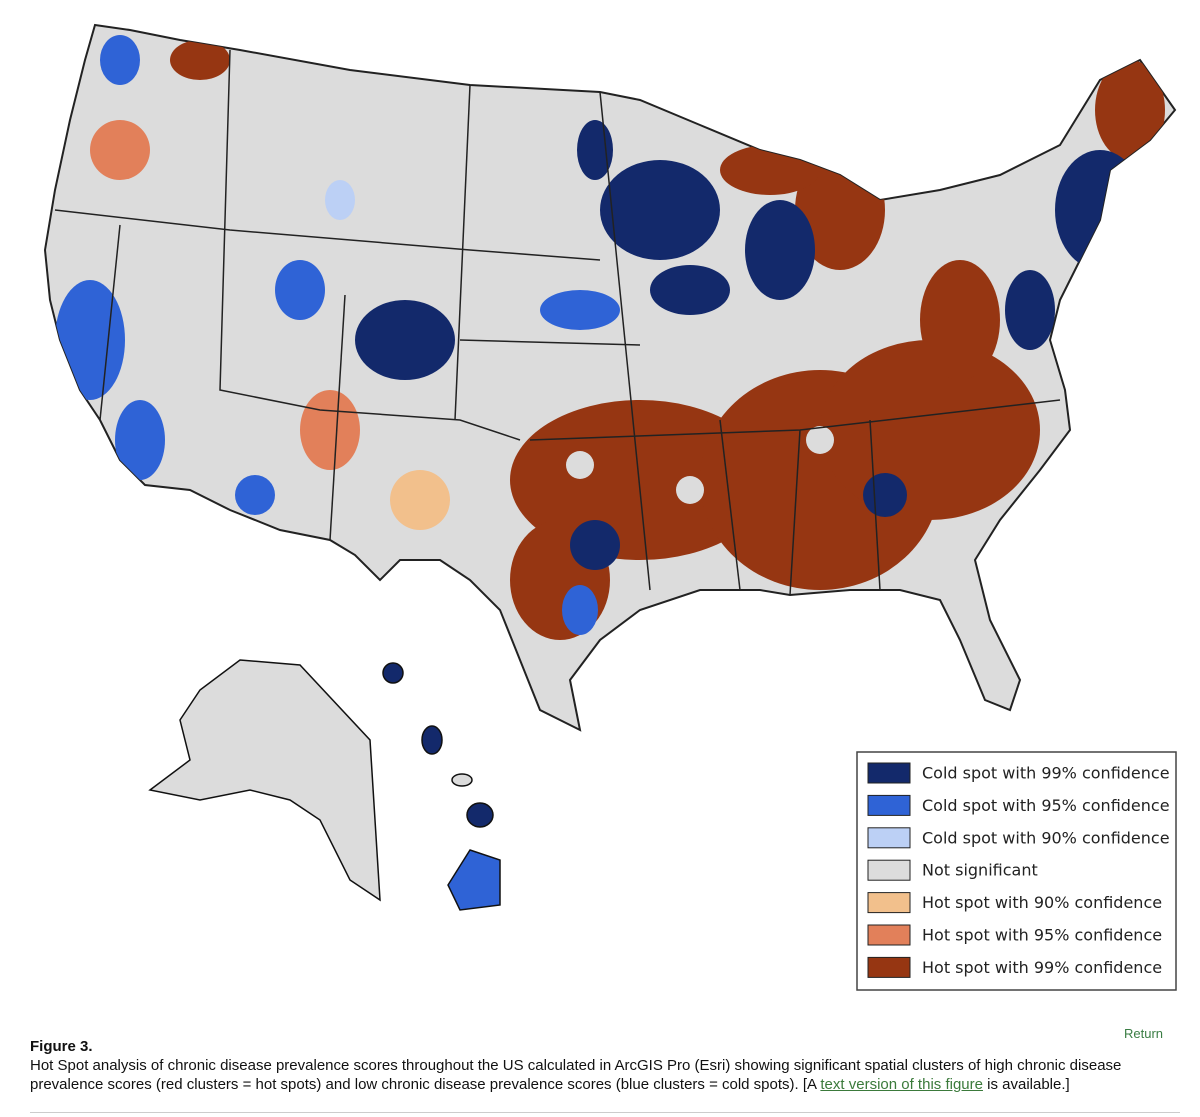  Describe the element at coordinates (901, 1084) in the screenshot. I see `text-version-link: text version of this figure` at that location.